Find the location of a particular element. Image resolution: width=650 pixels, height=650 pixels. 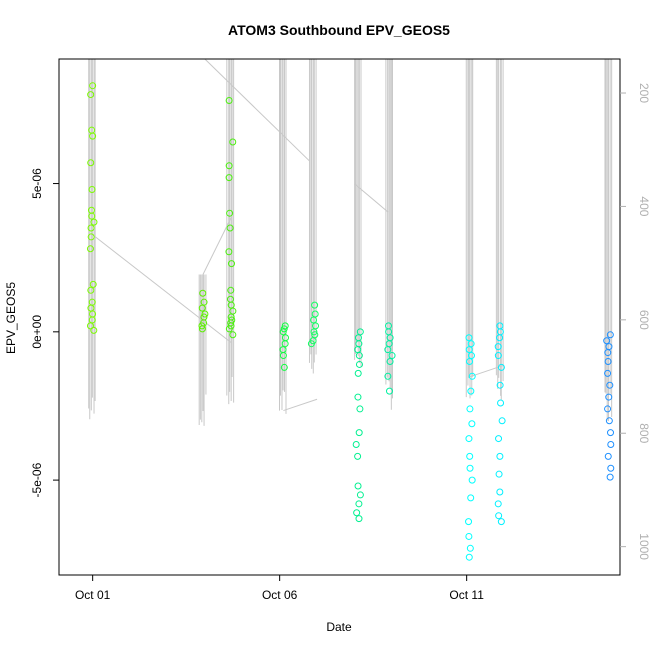

y-tick-label: 0e+00 is located at coordinates (37, 332).